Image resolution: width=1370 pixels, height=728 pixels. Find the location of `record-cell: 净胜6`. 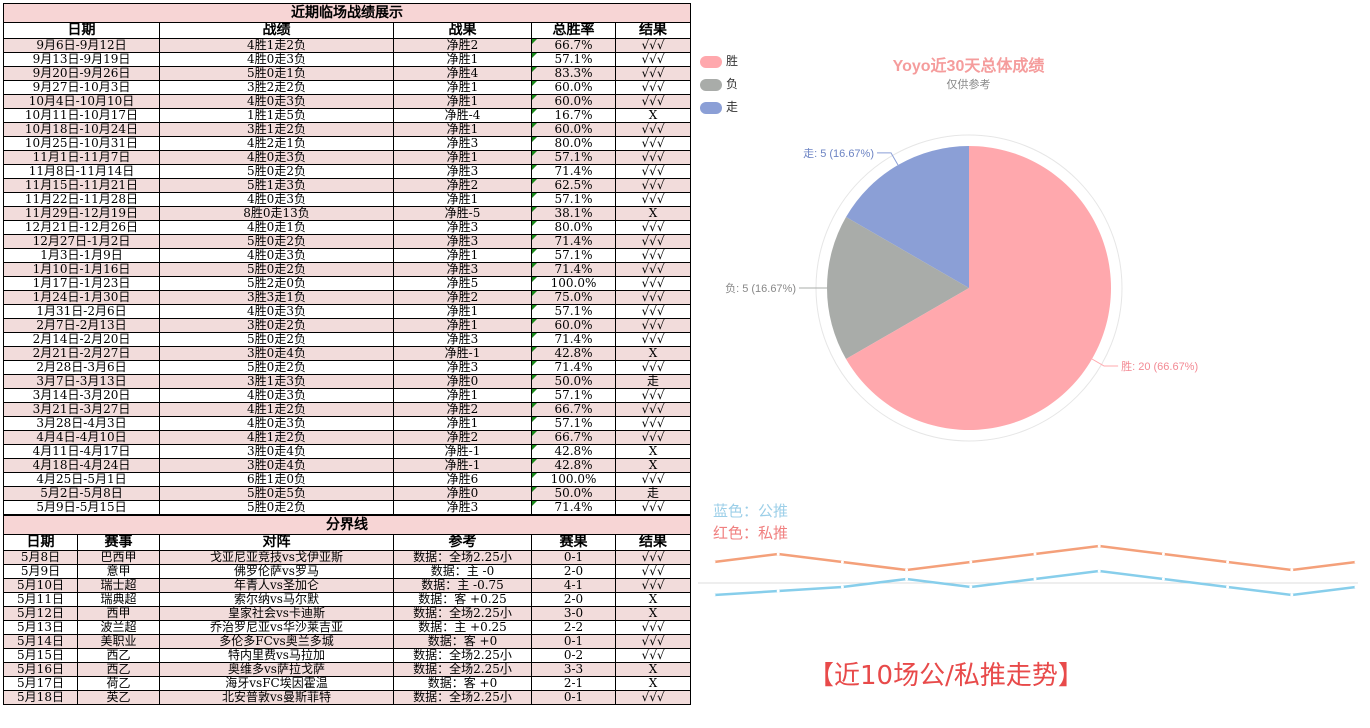

record-cell: 净胜6 is located at coordinates (462, 479).